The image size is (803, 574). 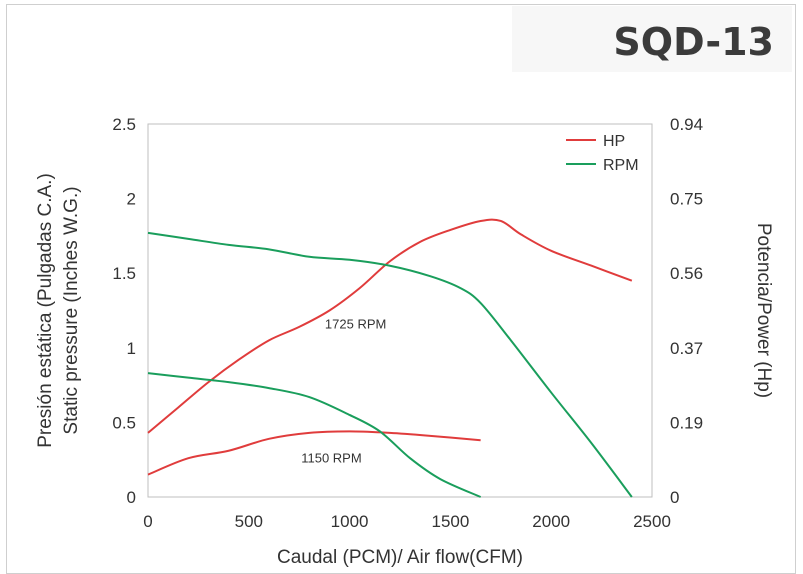 I want to click on x-tick-label: 2500, so click(x=652, y=521).